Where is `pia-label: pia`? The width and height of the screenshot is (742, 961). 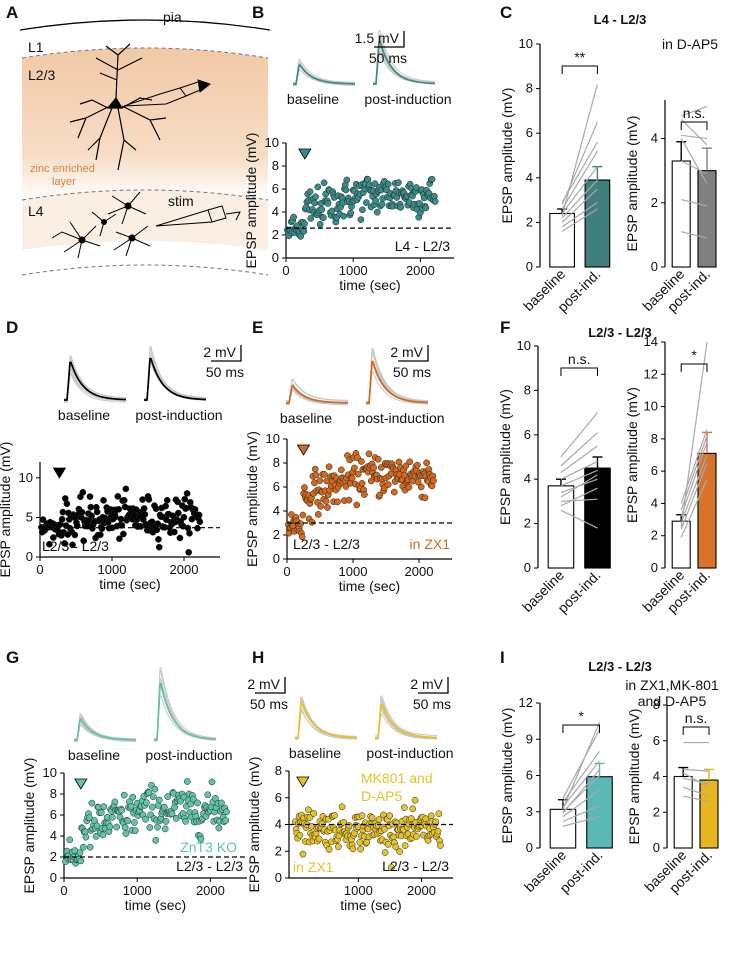 pia-label: pia is located at coordinates (172, 17).